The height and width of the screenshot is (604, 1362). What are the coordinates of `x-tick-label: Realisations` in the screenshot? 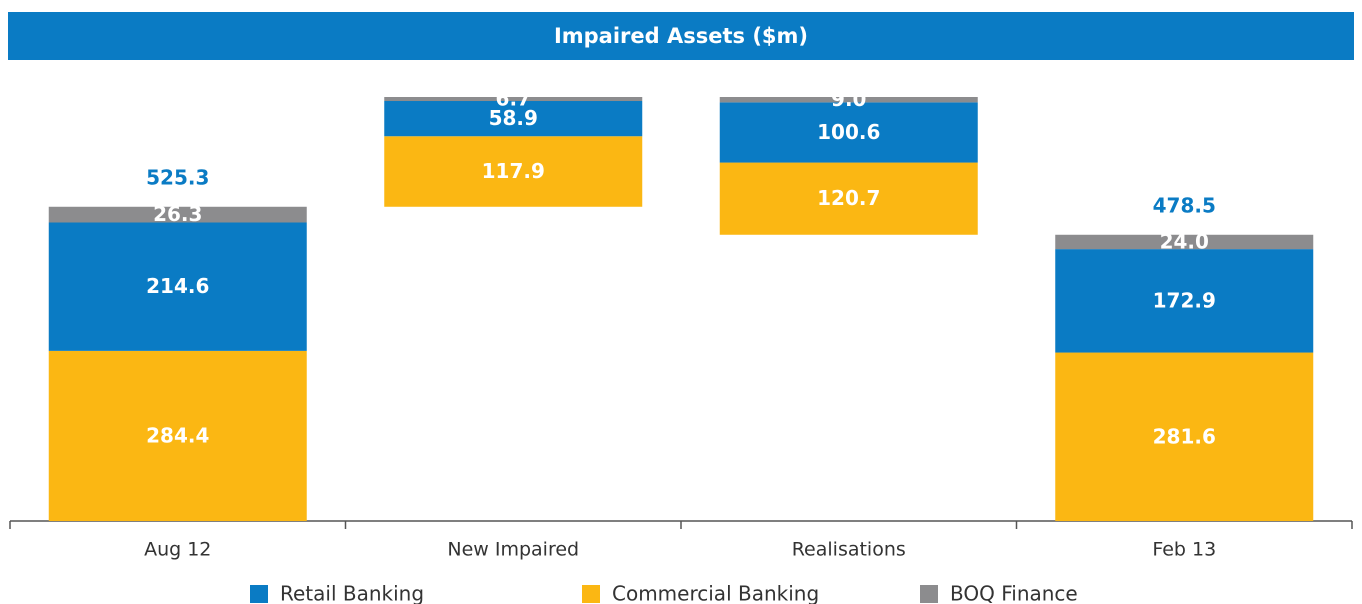 It's located at (849, 550).